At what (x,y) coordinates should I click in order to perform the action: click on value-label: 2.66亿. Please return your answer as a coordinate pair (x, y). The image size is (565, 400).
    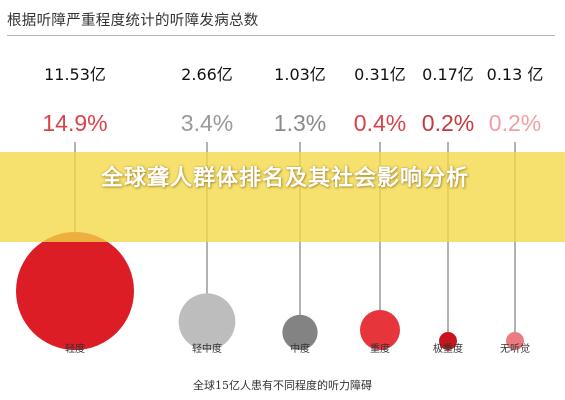
    Looking at the image, I should click on (207, 74).